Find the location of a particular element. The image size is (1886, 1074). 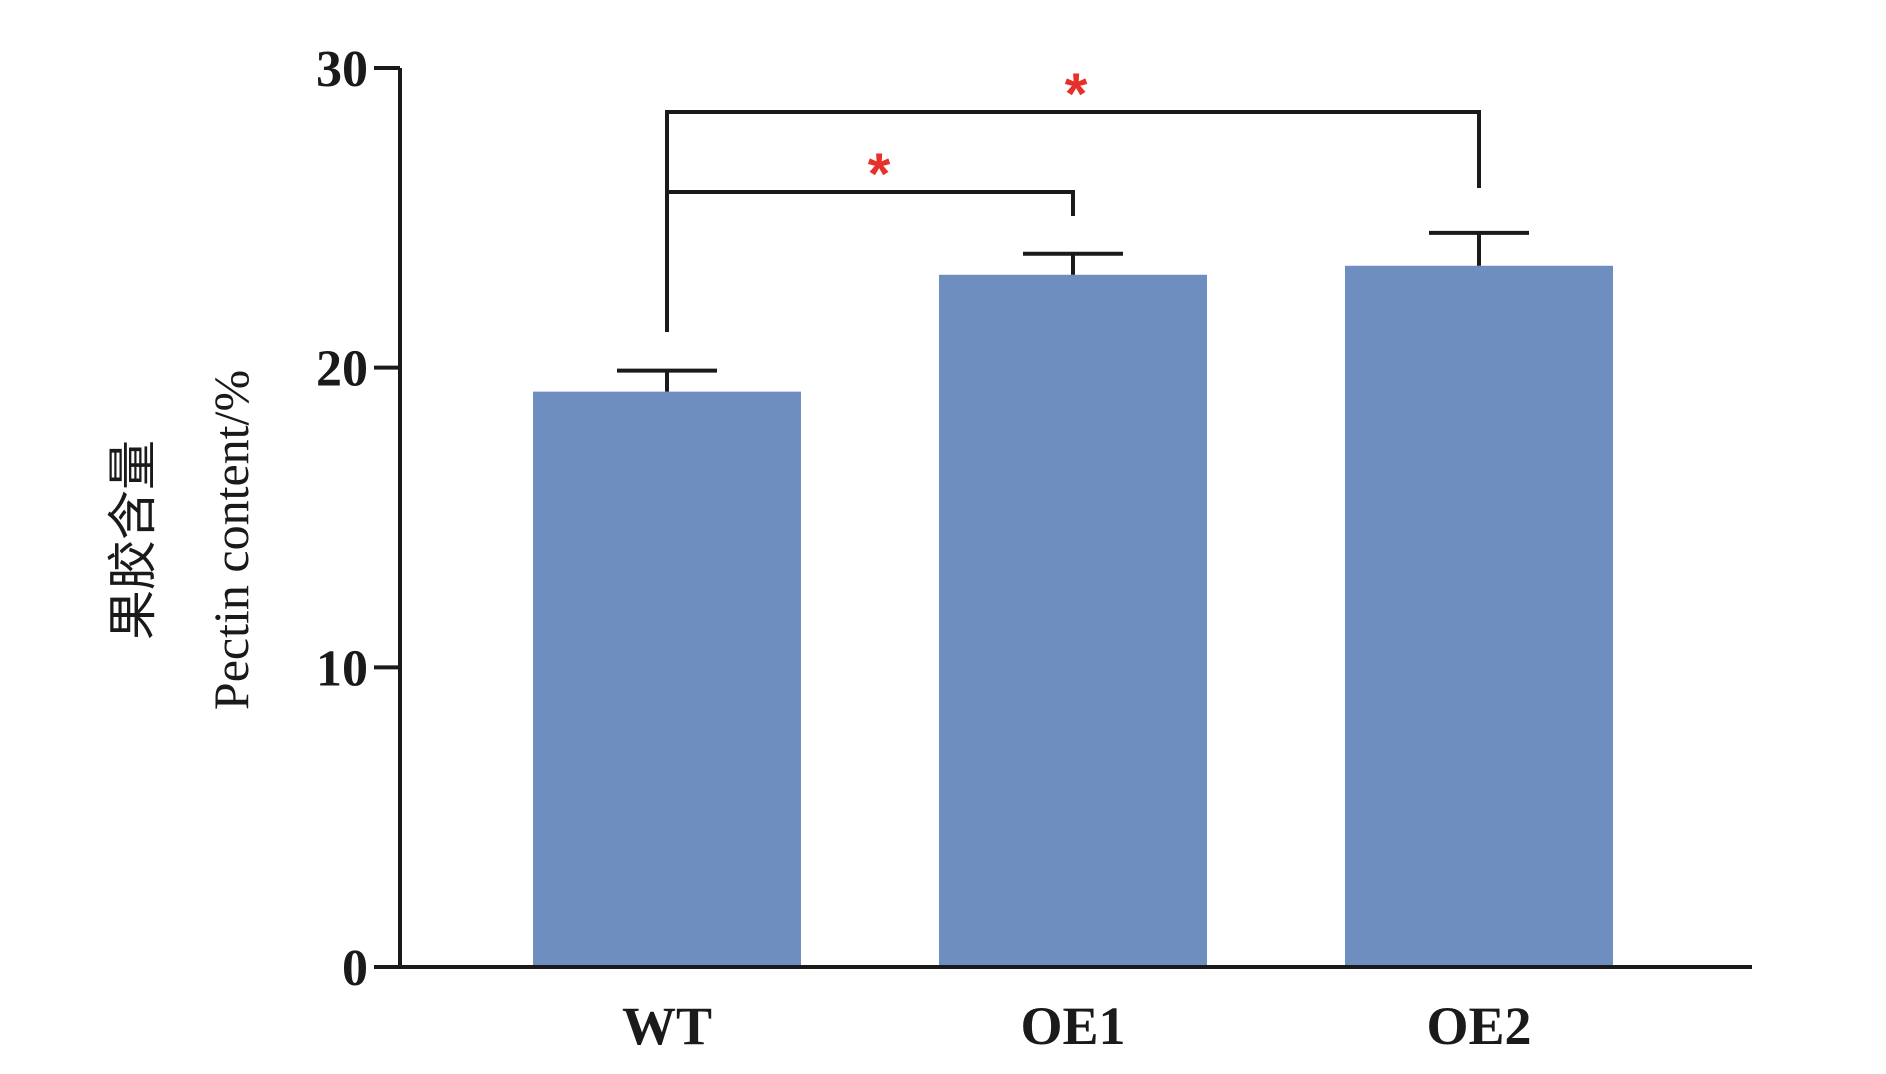

significance-star-wt-oe1: * is located at coordinates (879, 174).